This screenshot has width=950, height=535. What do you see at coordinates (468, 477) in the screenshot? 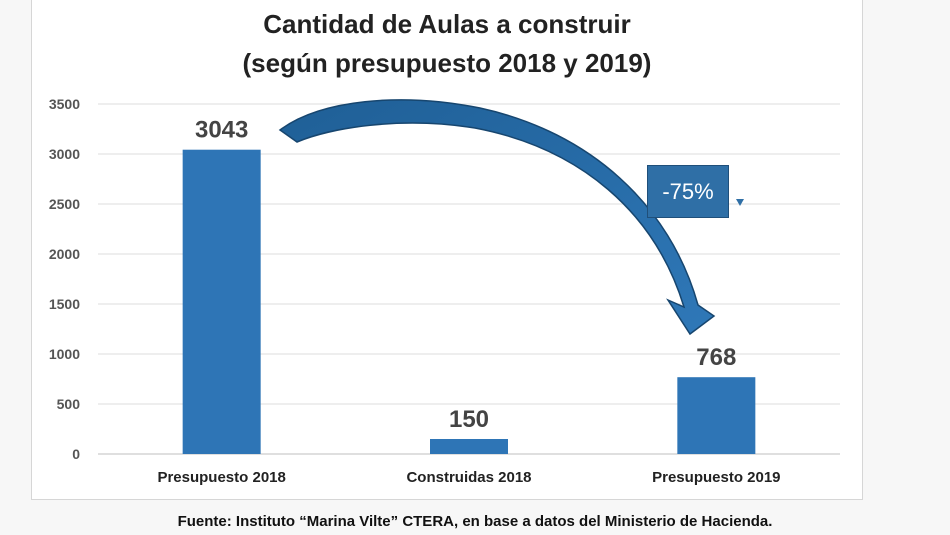
I see `x-tick-label: Construidas 2018` at bounding box center [468, 477].